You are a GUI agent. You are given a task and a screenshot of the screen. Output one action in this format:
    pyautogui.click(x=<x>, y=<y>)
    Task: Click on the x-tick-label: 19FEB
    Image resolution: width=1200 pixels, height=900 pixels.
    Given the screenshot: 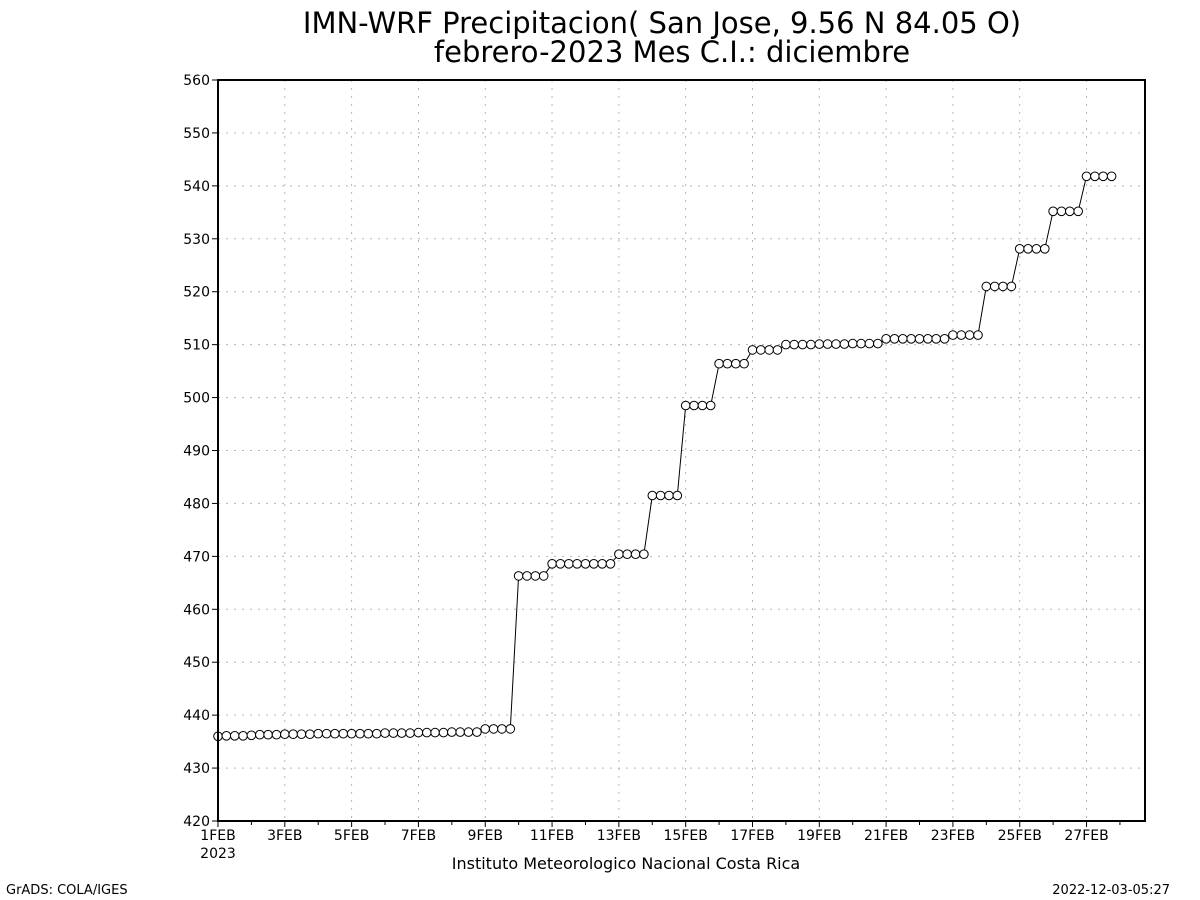 What is the action you would take?
    pyautogui.click(x=819, y=836)
    